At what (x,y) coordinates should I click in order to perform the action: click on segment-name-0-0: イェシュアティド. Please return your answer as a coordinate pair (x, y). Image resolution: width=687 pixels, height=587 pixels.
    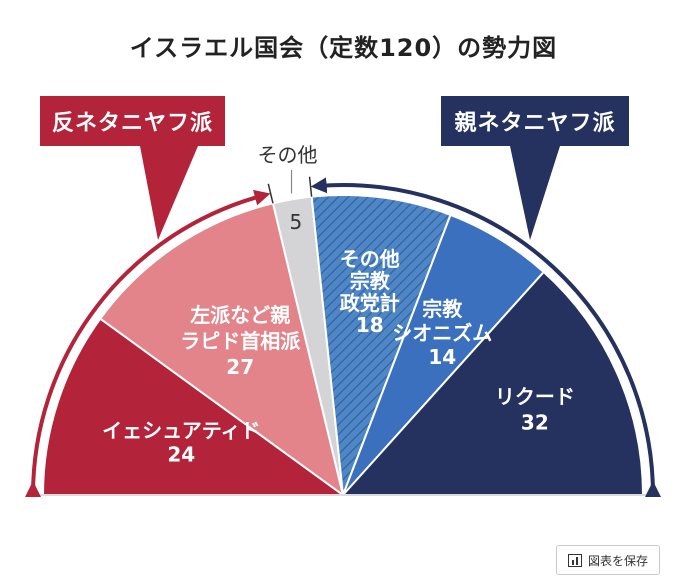
    Looking at the image, I should click on (181, 430).